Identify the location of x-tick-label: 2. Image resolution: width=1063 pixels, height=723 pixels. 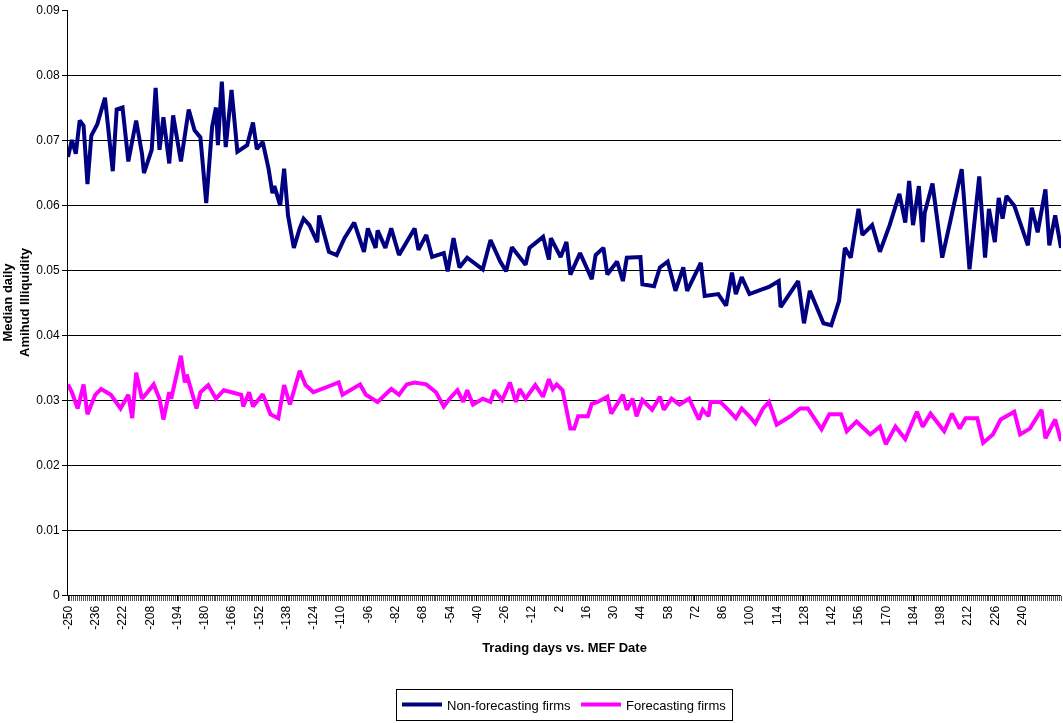
(558, 609).